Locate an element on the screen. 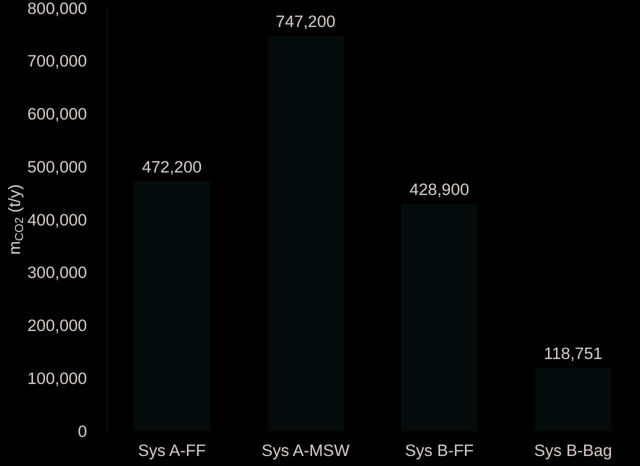 The height and width of the screenshot is (466, 640). data-label: 428,900 is located at coordinates (440, 190).